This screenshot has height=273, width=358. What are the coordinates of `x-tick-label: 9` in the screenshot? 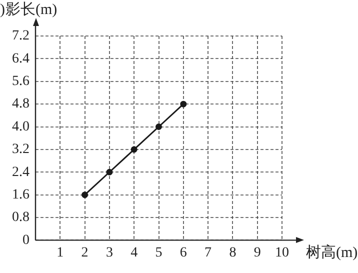 It's located at (257, 252).